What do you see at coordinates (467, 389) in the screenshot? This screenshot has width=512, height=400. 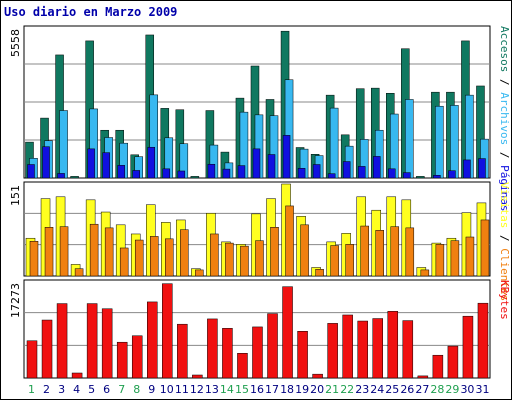 I see `x-tick-label: 30` at bounding box center [467, 389].